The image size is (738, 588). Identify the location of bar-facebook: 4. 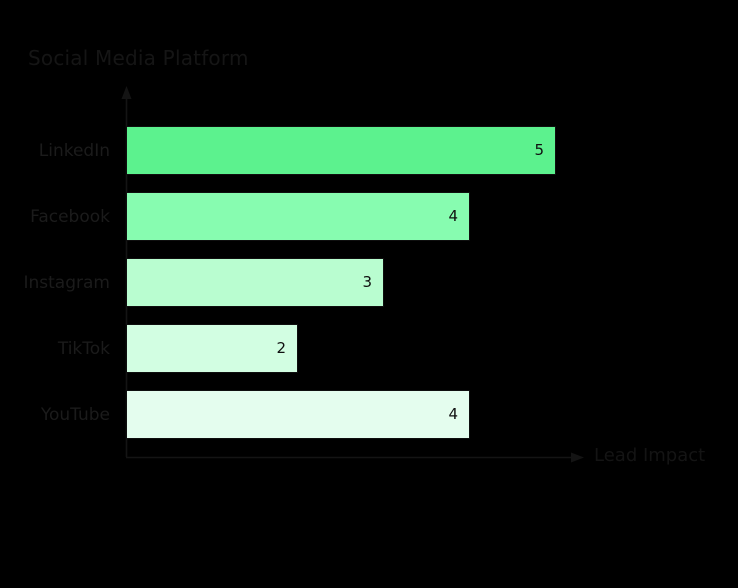
(298, 216).